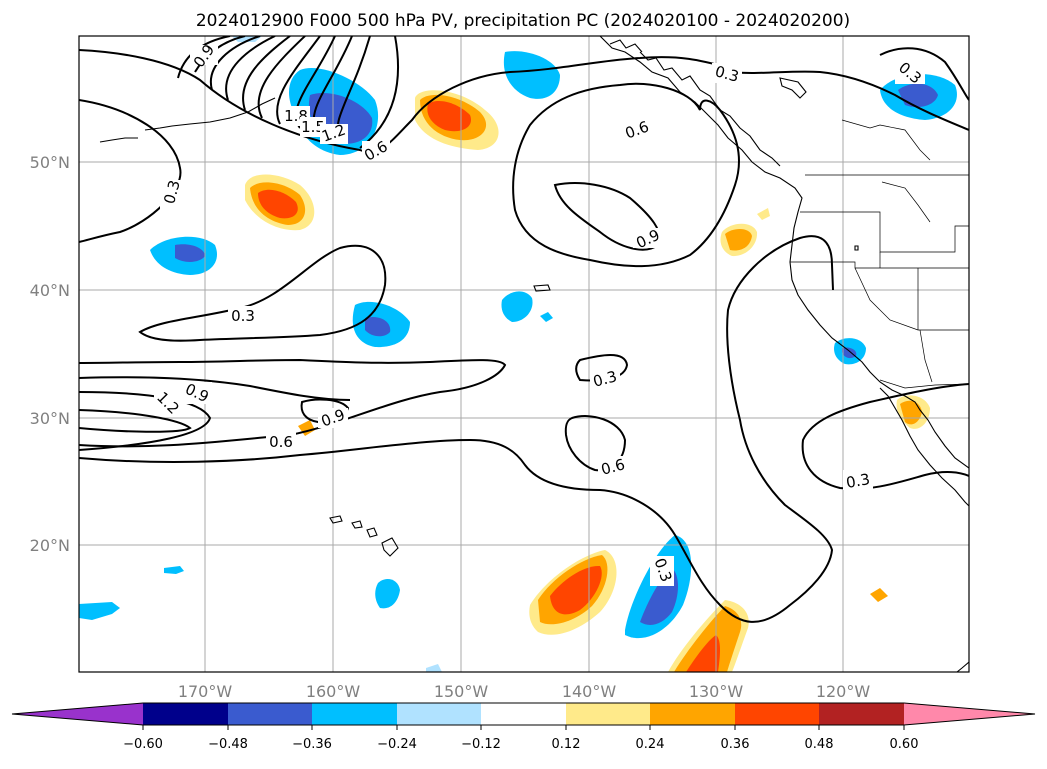 This screenshot has width=1047, height=769. Describe the element at coordinates (566, 744) in the screenshot. I see `colorbar-tick-label: 0.12` at that location.